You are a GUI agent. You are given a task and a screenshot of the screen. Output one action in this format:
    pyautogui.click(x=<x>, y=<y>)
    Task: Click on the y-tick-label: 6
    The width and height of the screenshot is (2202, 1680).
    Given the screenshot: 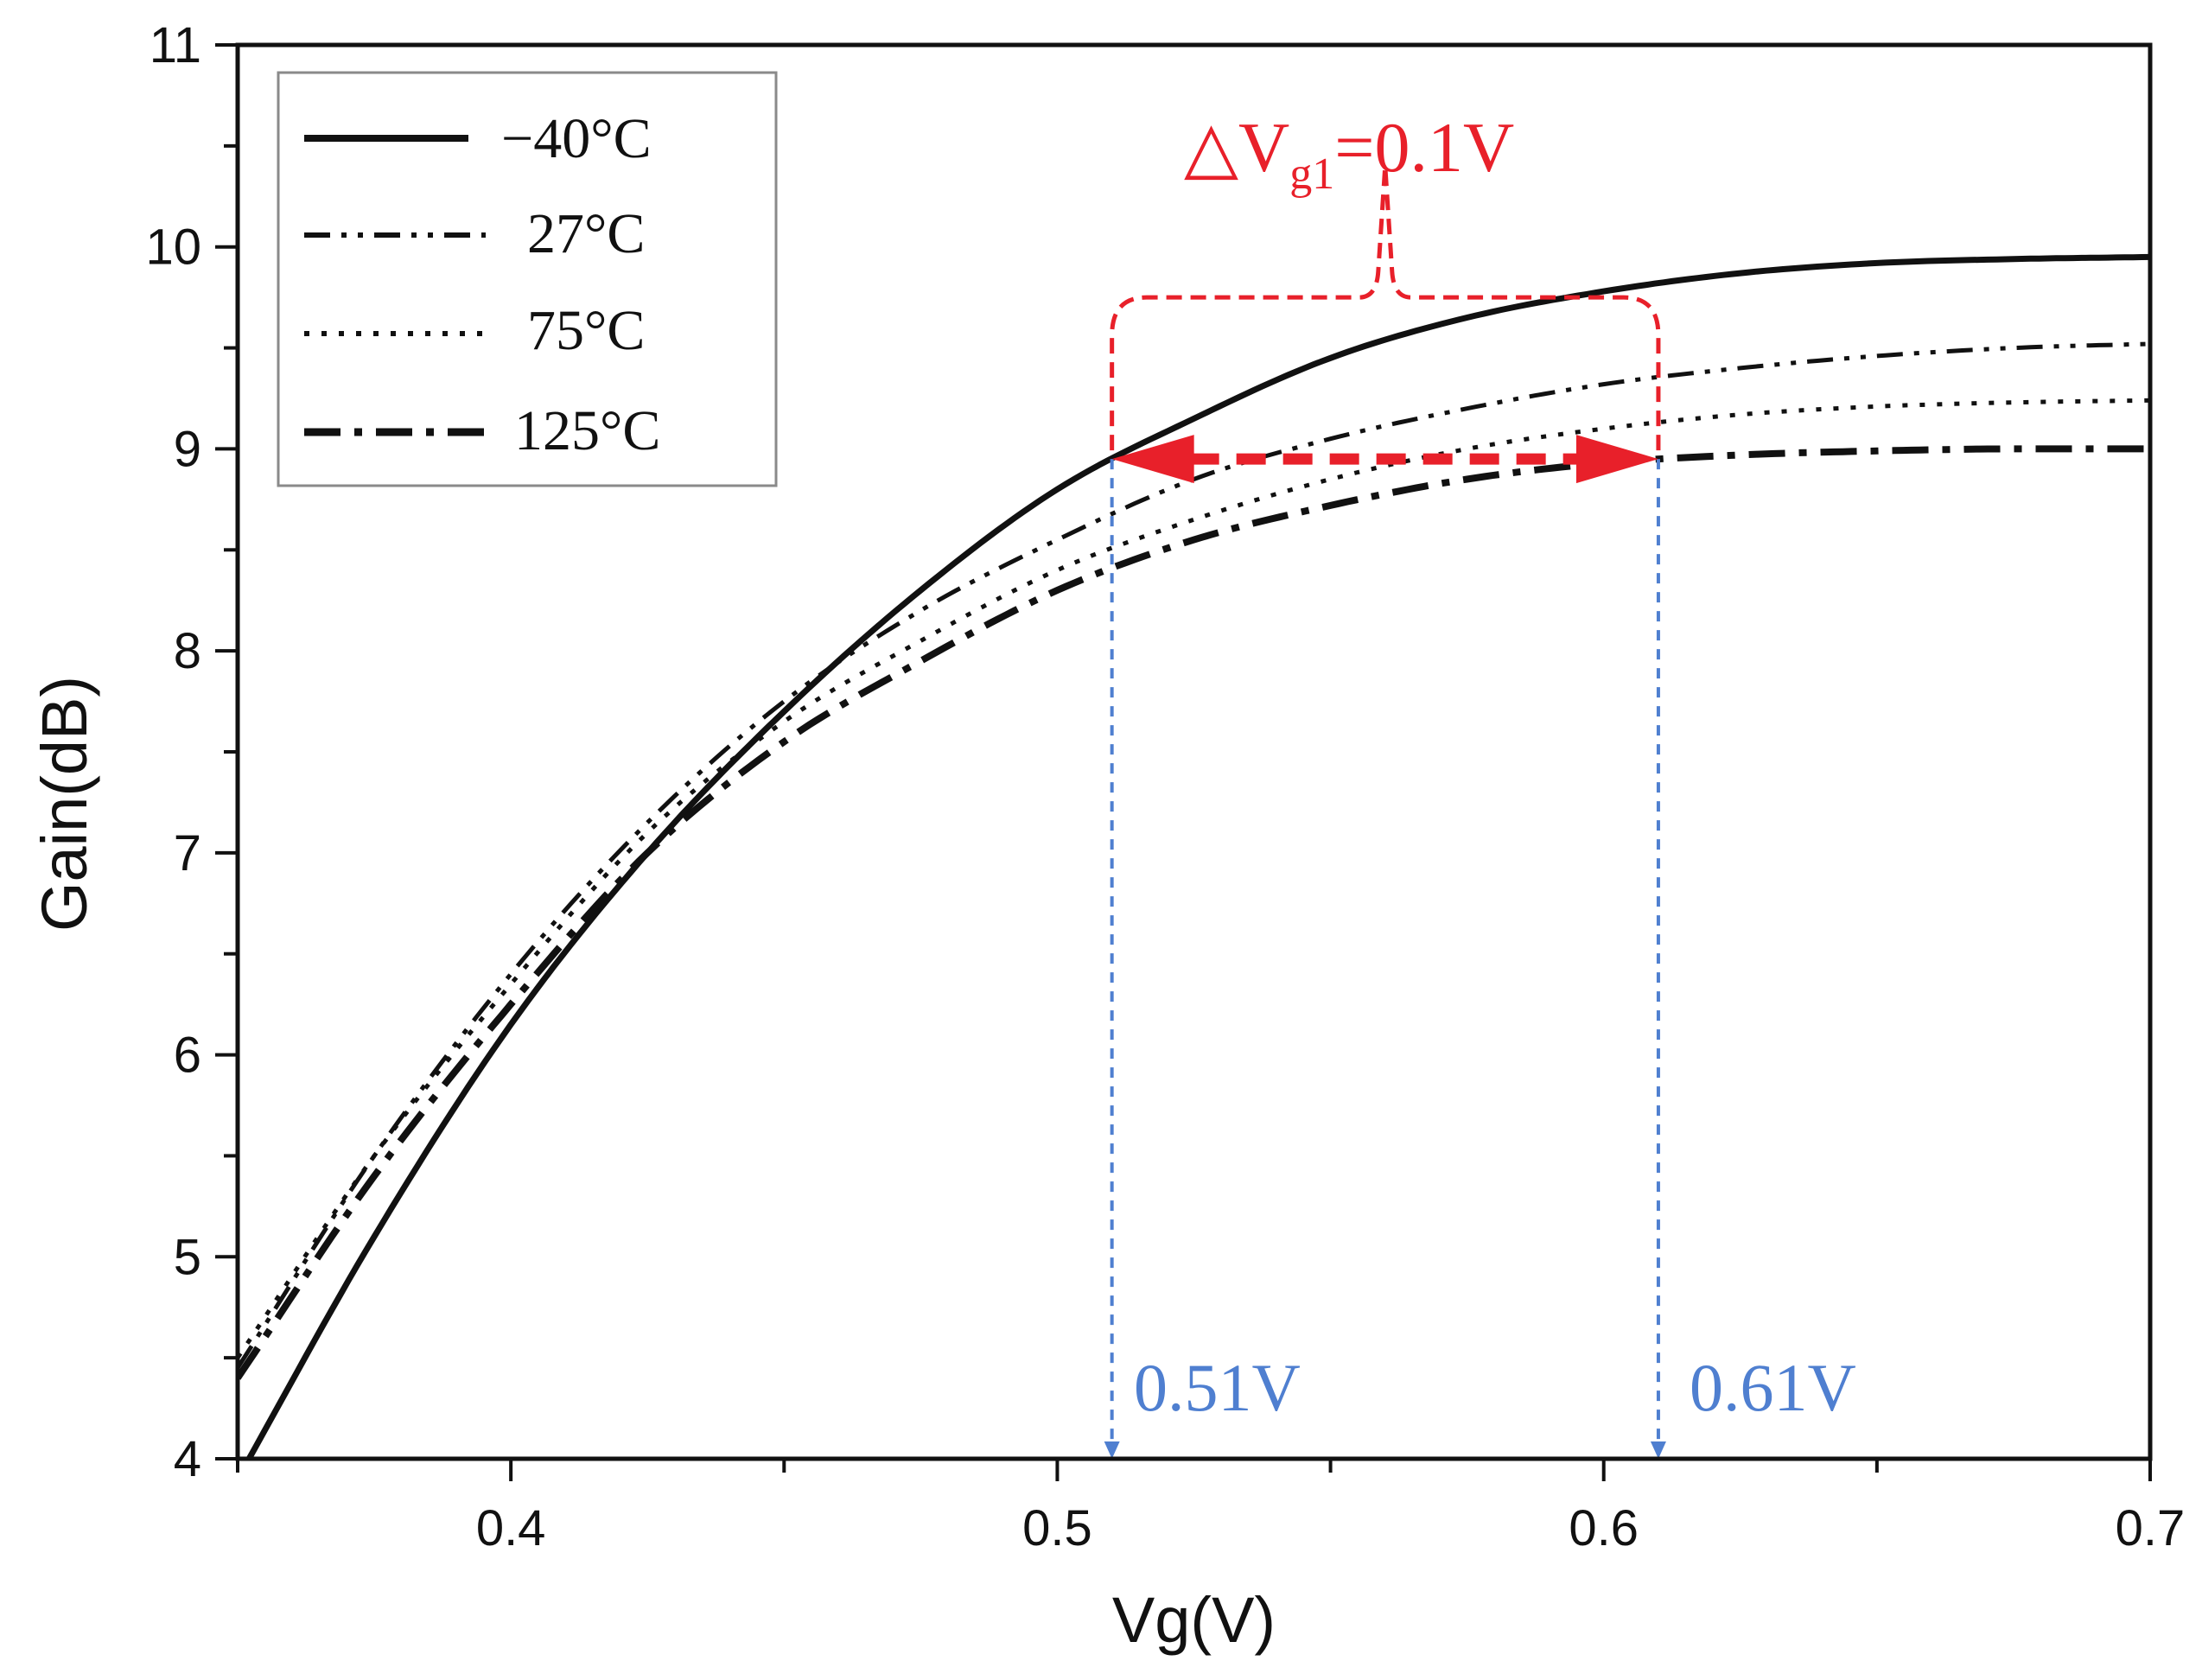 What is the action you would take?
    pyautogui.click(x=187, y=1056)
    